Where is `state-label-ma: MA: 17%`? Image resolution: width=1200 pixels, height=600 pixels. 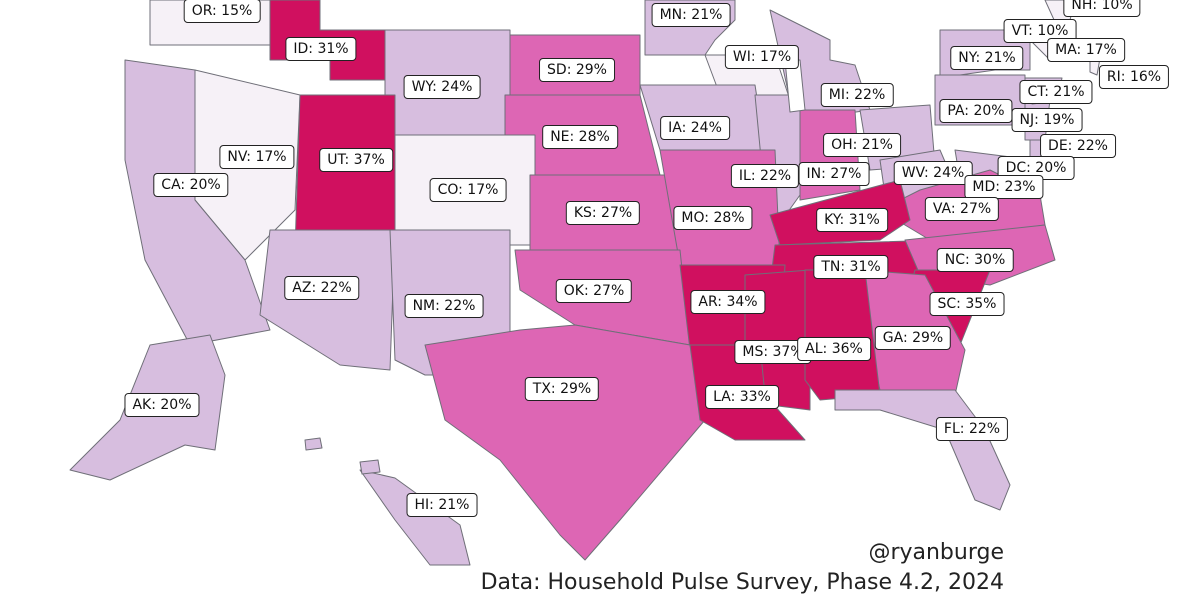
state-label-ma: MA: 17% is located at coordinates (1086, 50).